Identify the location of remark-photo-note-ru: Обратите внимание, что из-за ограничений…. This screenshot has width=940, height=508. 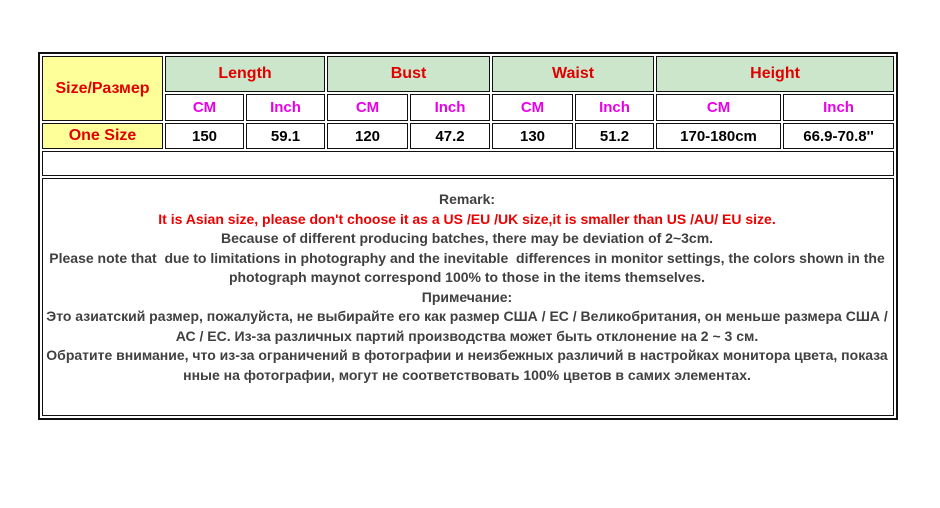
(467, 365).